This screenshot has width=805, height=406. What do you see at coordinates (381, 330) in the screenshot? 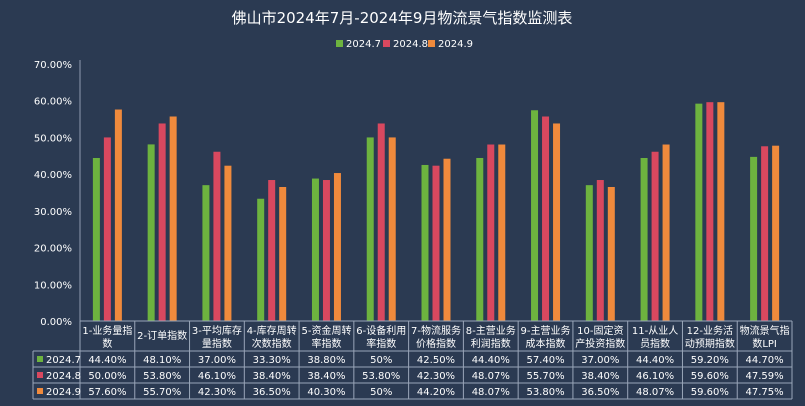
I see `category-label: 6-设备利用` at bounding box center [381, 330].